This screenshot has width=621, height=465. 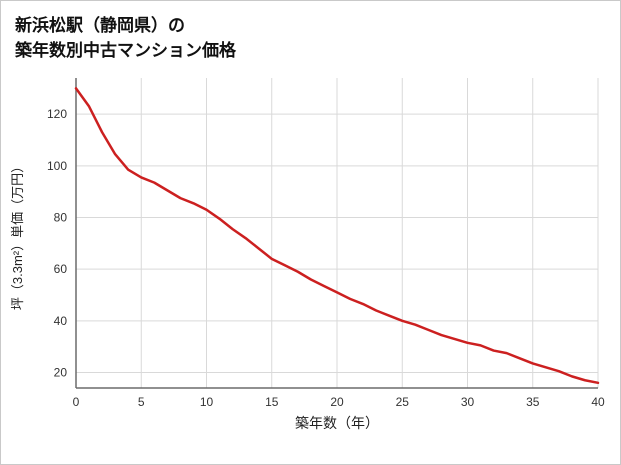 I want to click on x-tick-label: 30, so click(x=468, y=402).